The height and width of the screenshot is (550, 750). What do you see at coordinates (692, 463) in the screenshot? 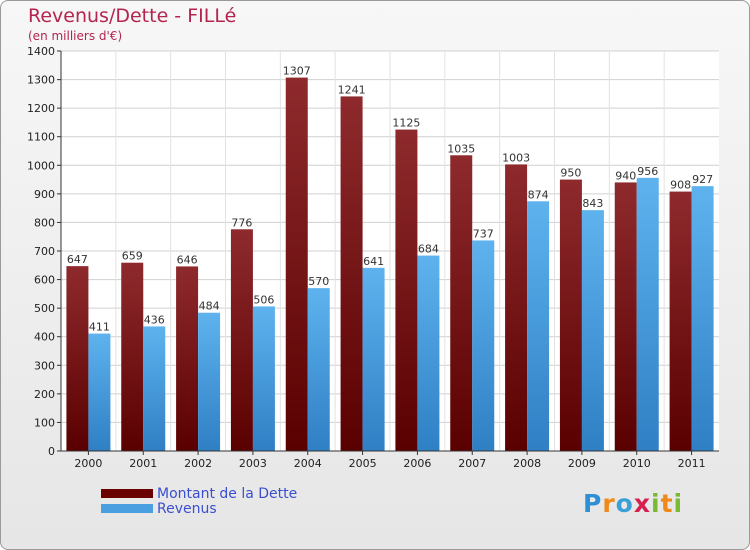
I see `x-tick-label: 2011` at bounding box center [692, 463].